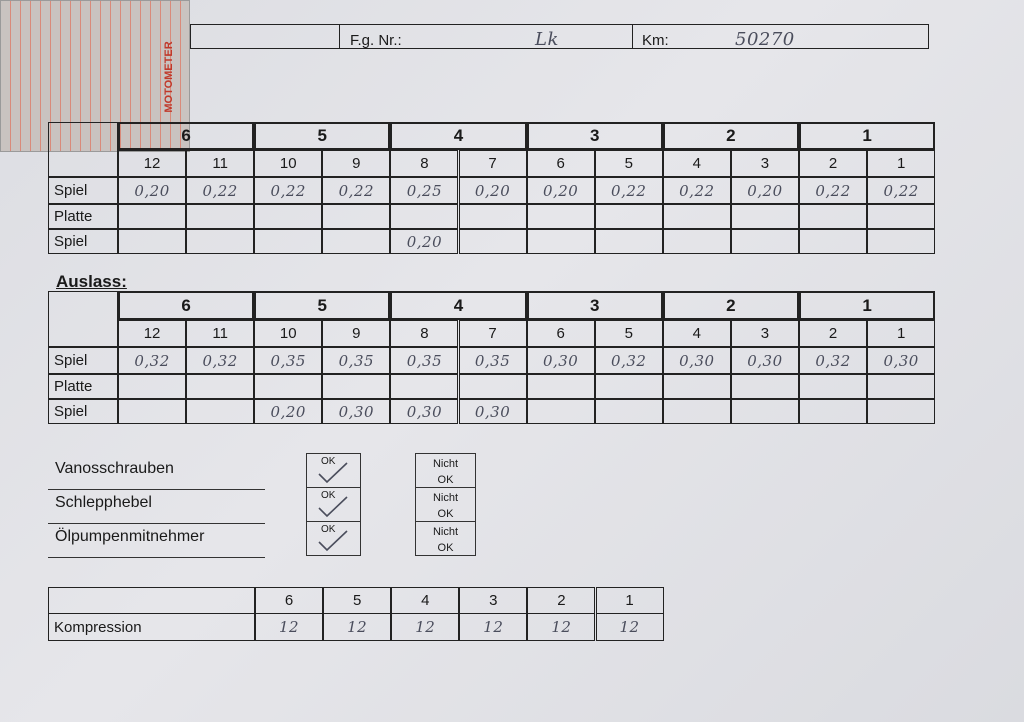 The height and width of the screenshot is (722, 1024). I want to click on km-value: 50270, so click(765, 39).